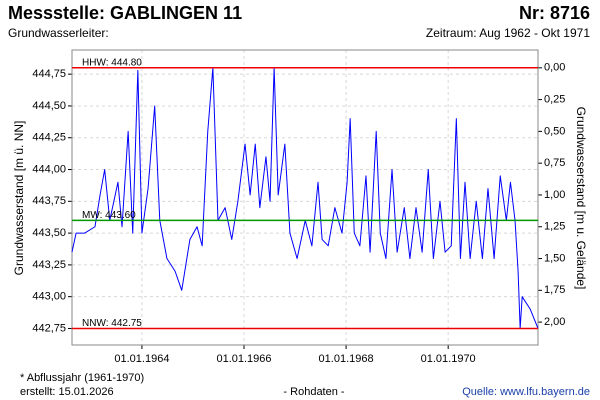 This screenshot has height=400, width=600. I want to click on y-tick-label: 442,75, so click(49, 328).